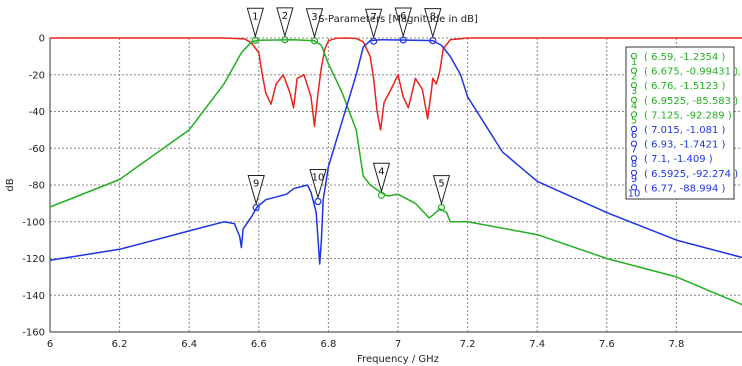 This screenshot has height=366, width=742. Describe the element at coordinates (120, 344) in the screenshot. I see `x-tick-label: 6.2` at that location.